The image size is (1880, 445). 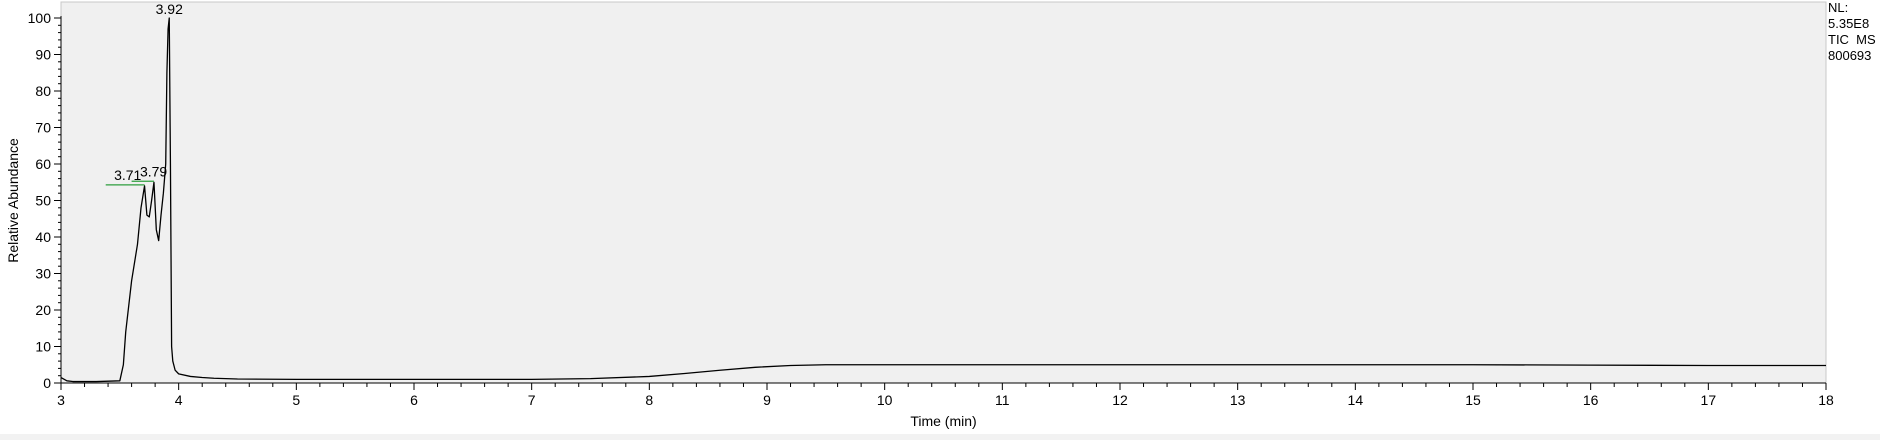 What do you see at coordinates (1838, 7) in the screenshot?
I see `annotation-line: NL:` at bounding box center [1838, 7].